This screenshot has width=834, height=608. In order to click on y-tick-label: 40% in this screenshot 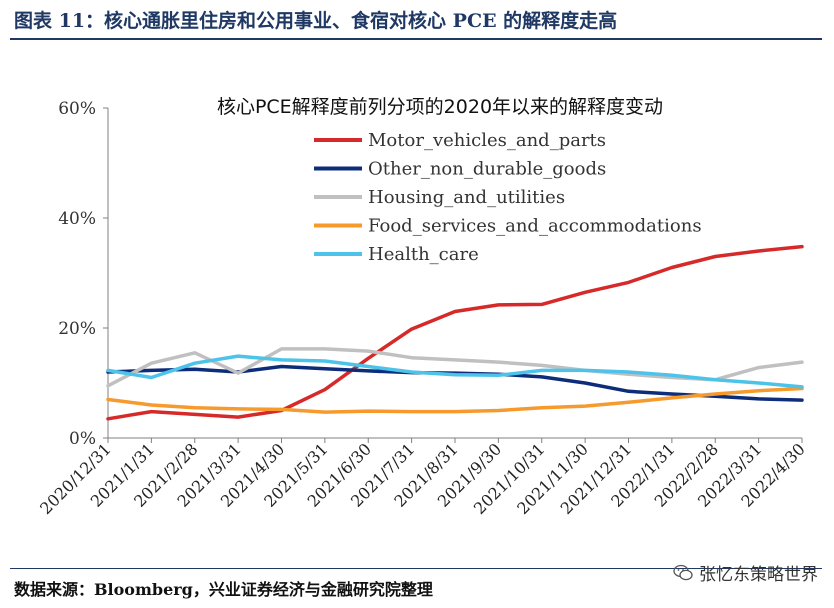, I will do `click(77, 219)`.